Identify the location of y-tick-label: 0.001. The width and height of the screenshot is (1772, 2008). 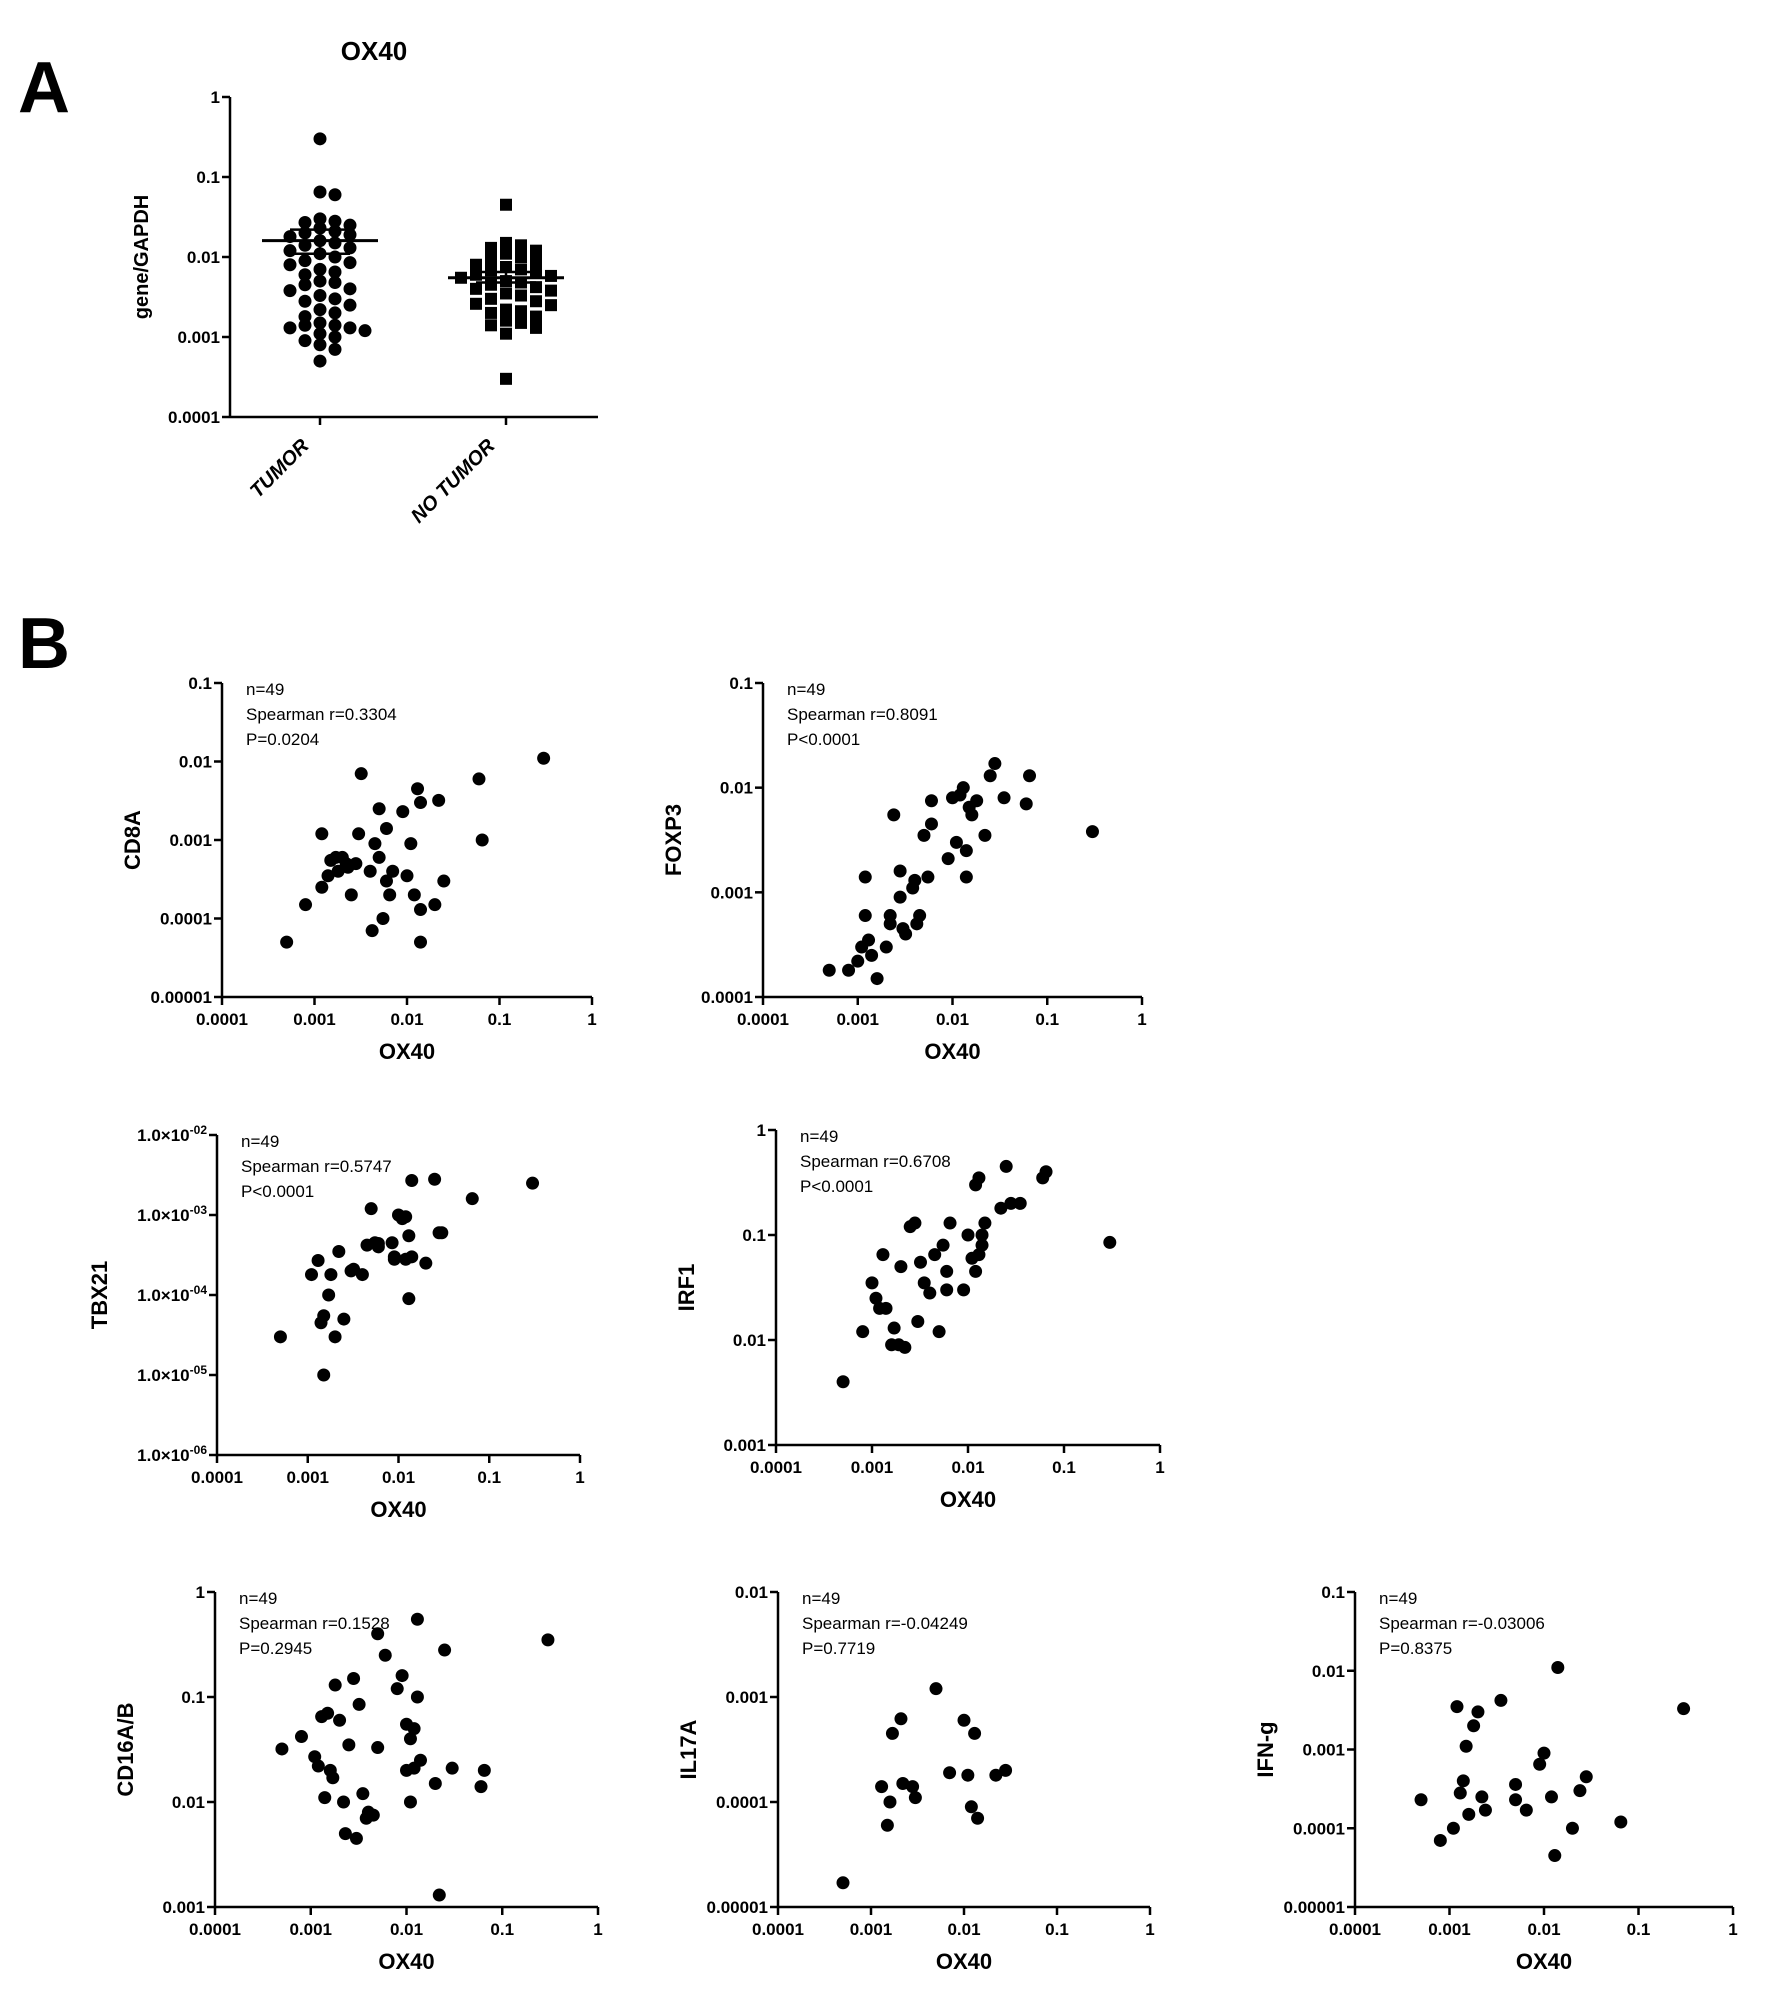
(1323, 1750).